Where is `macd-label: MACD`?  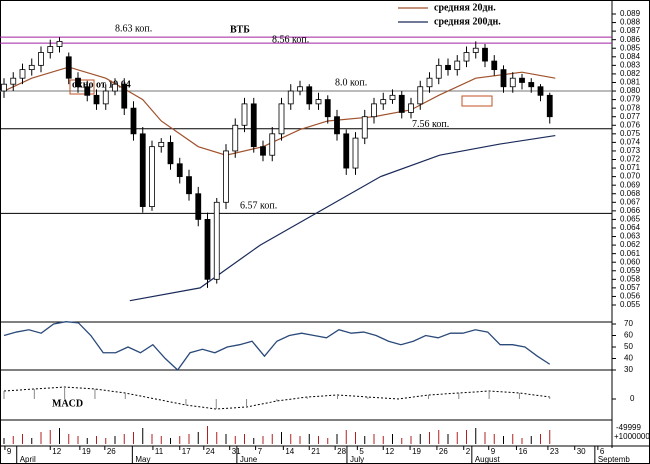 macd-label: MACD is located at coordinates (67, 403).